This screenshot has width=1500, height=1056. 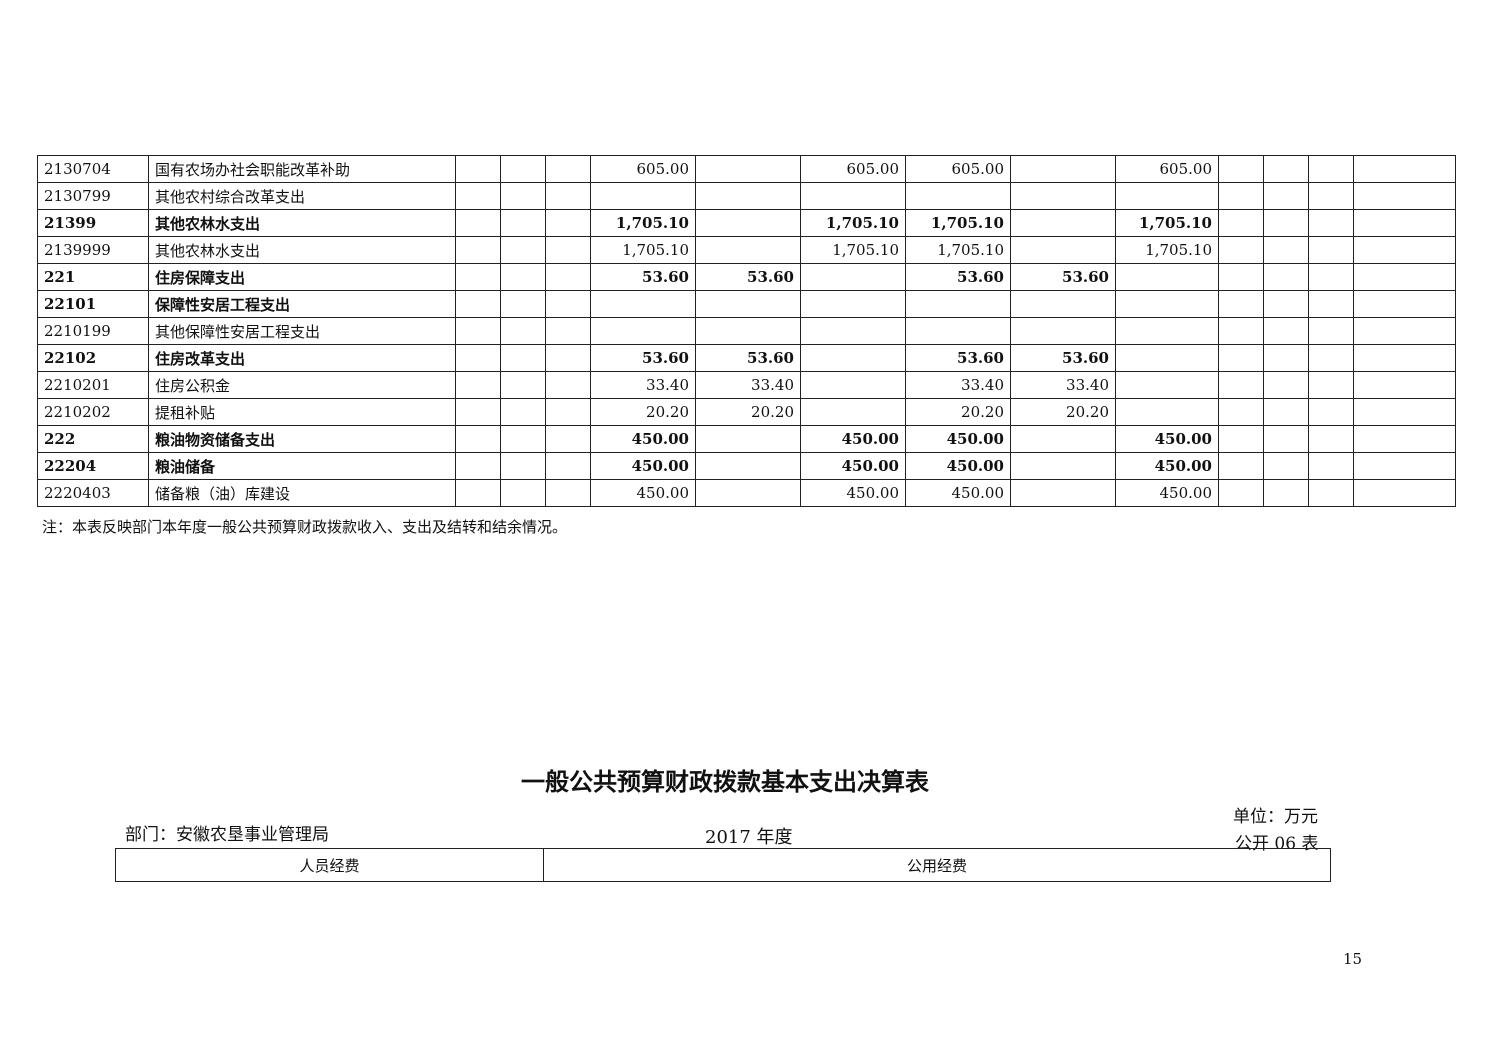 I want to click on row-code: 2210201, so click(x=93, y=385).